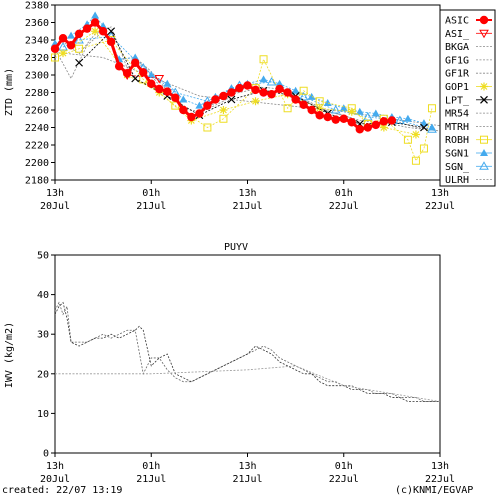  I want to click on ztd-ytick-label: 2340, so click(37, 41).